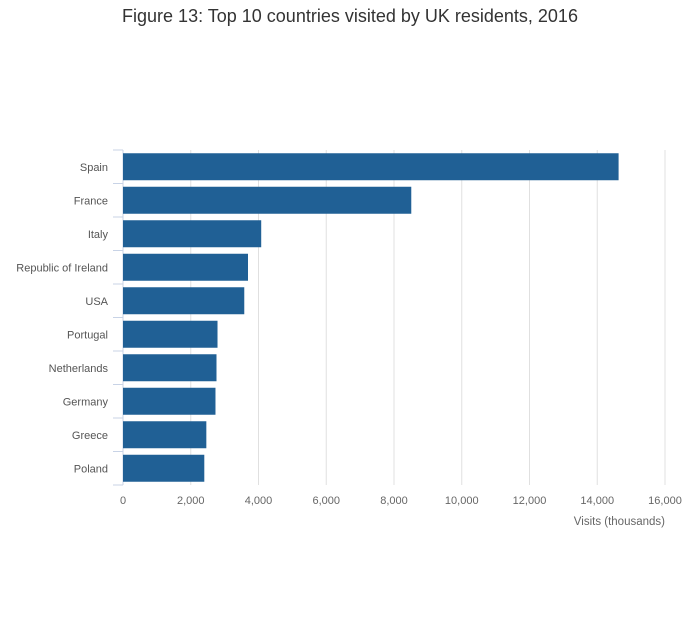 The width and height of the screenshot is (700, 635). What do you see at coordinates (191, 501) in the screenshot?
I see `x-tick-label: 2,000` at bounding box center [191, 501].